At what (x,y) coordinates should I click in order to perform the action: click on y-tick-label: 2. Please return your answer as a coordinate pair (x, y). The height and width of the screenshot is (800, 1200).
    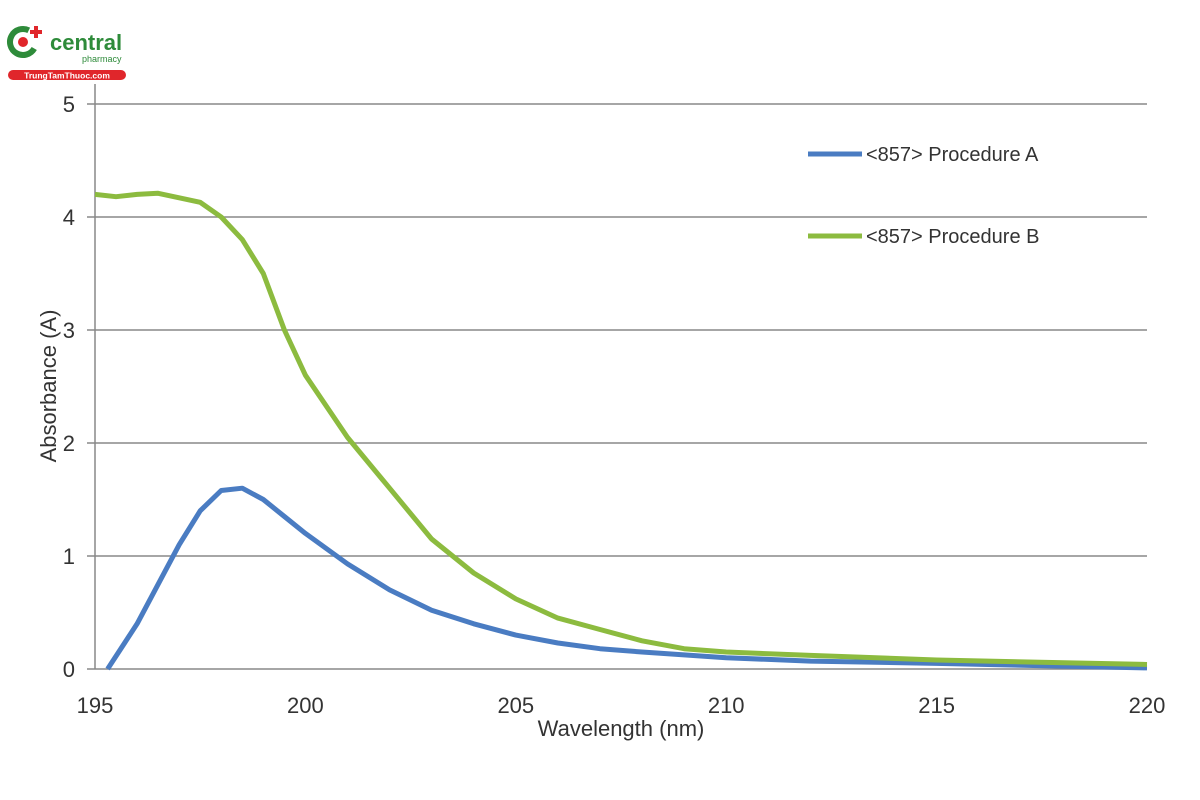
    Looking at the image, I should click on (69, 443).